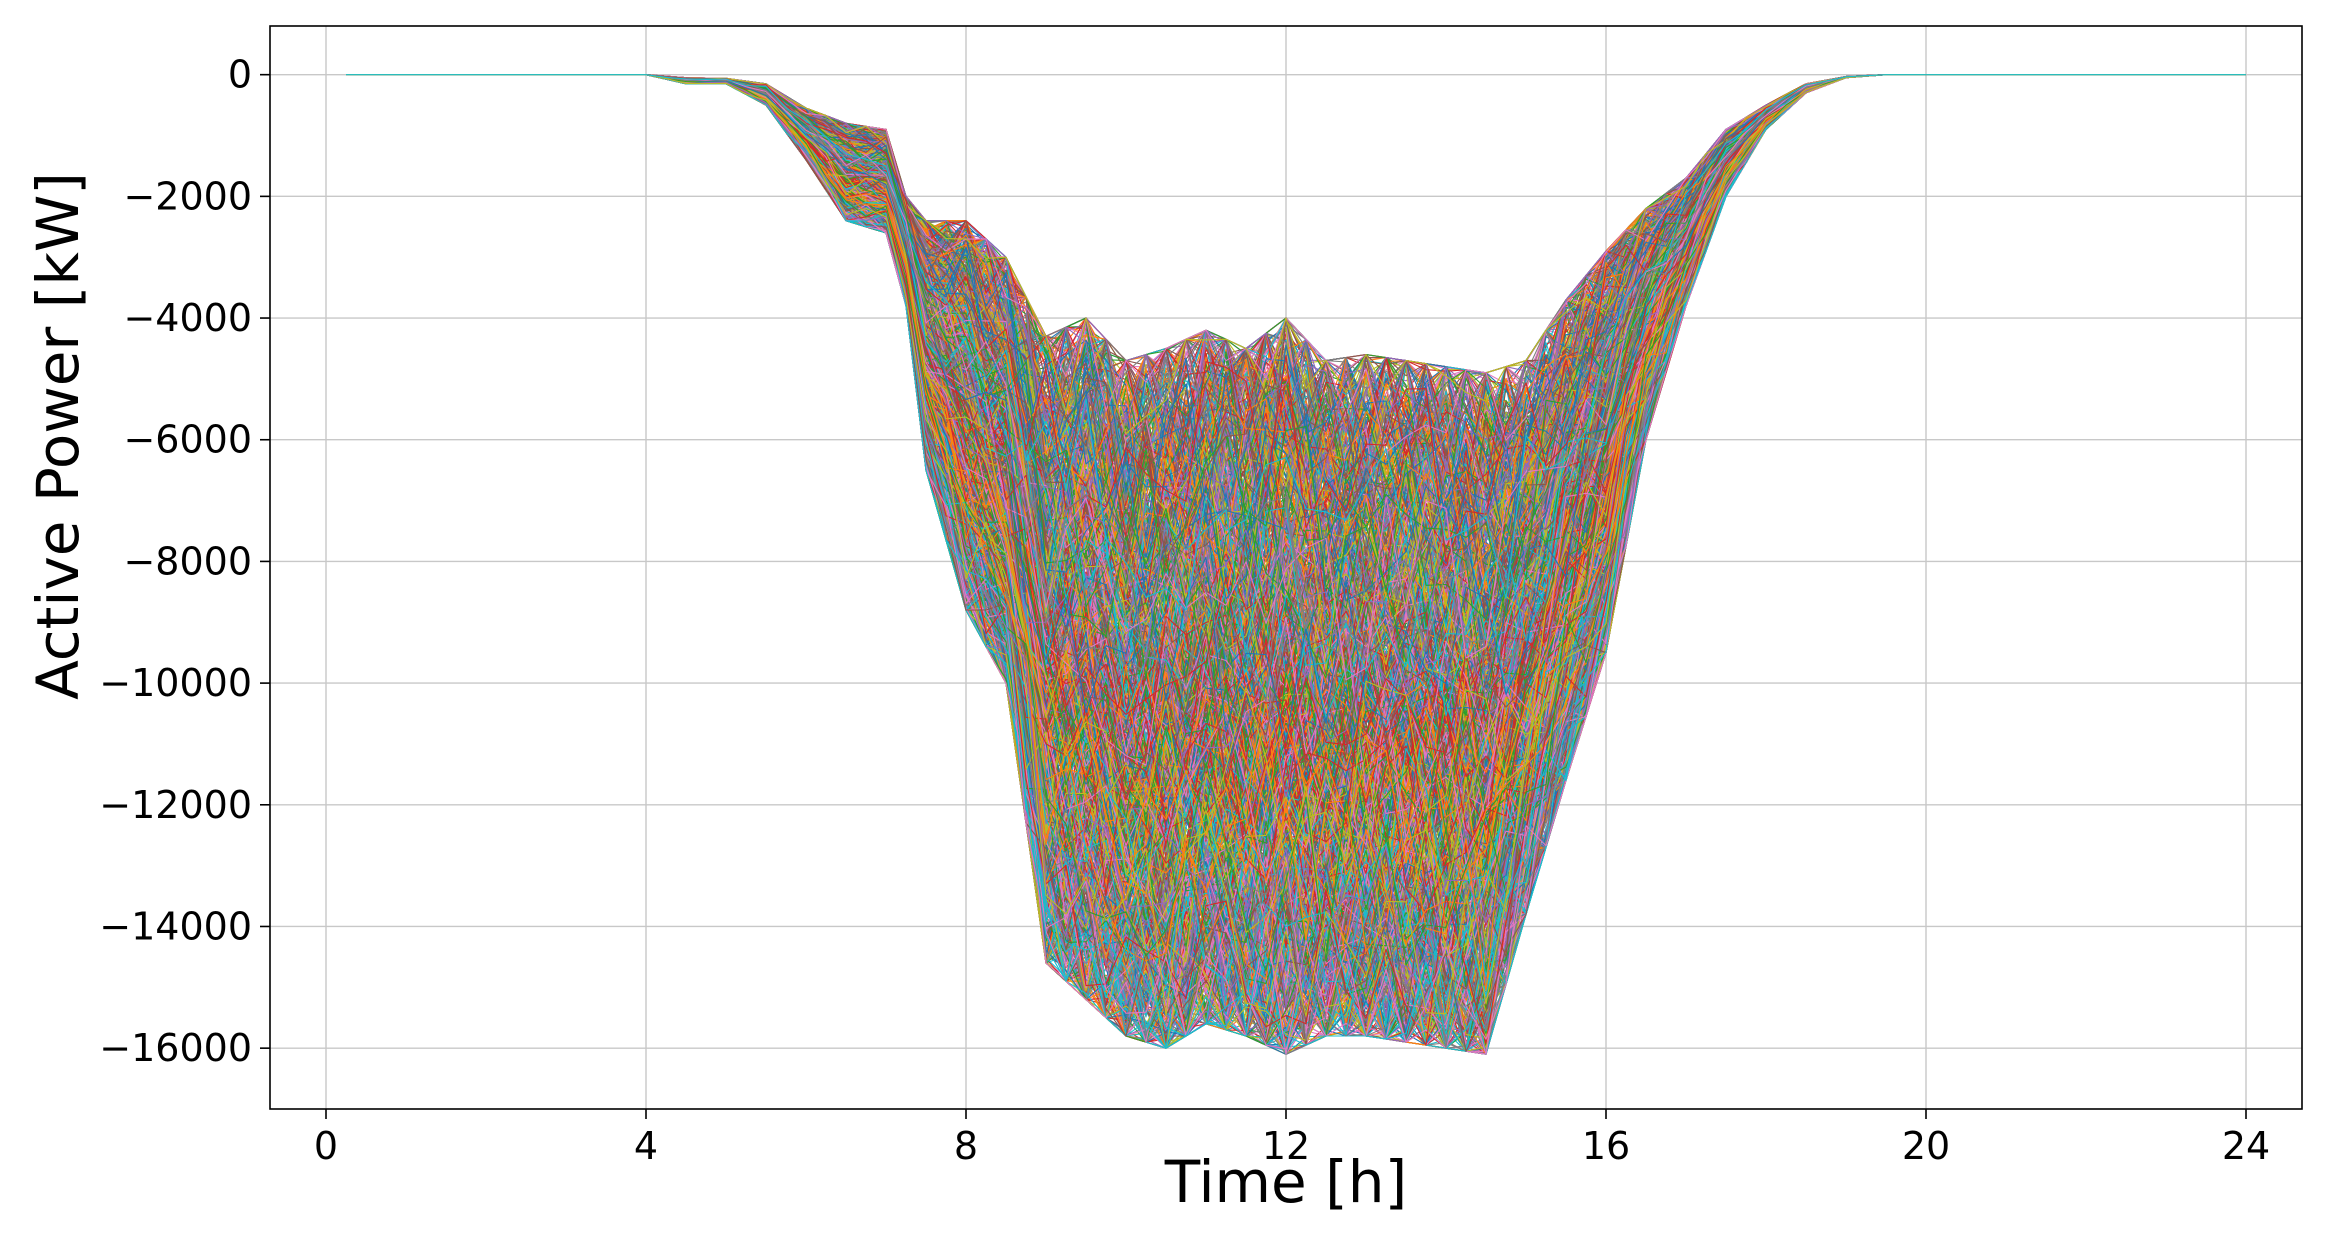 This screenshot has width=2325, height=1238. Describe the element at coordinates (58, 436) in the screenshot. I see `y-axis-label: Active Power [kW]` at that location.